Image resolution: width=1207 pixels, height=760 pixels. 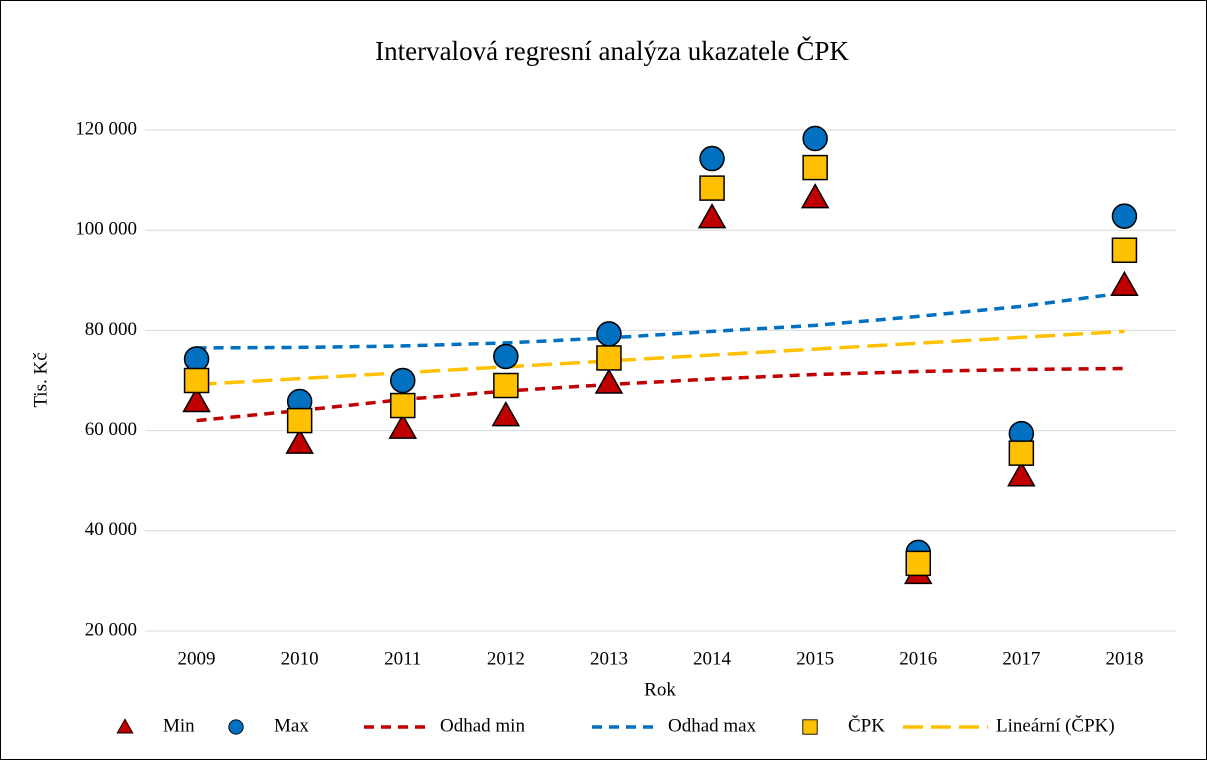 What do you see at coordinates (291, 725) in the screenshot?
I see `legend-label: Max` at bounding box center [291, 725].